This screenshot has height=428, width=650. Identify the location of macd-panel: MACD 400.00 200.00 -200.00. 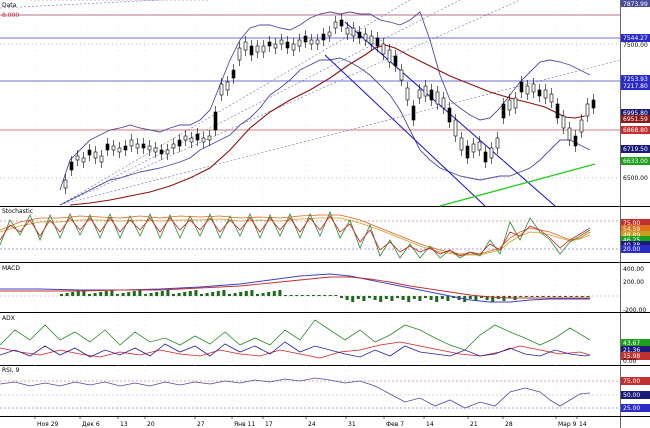
(325, 289).